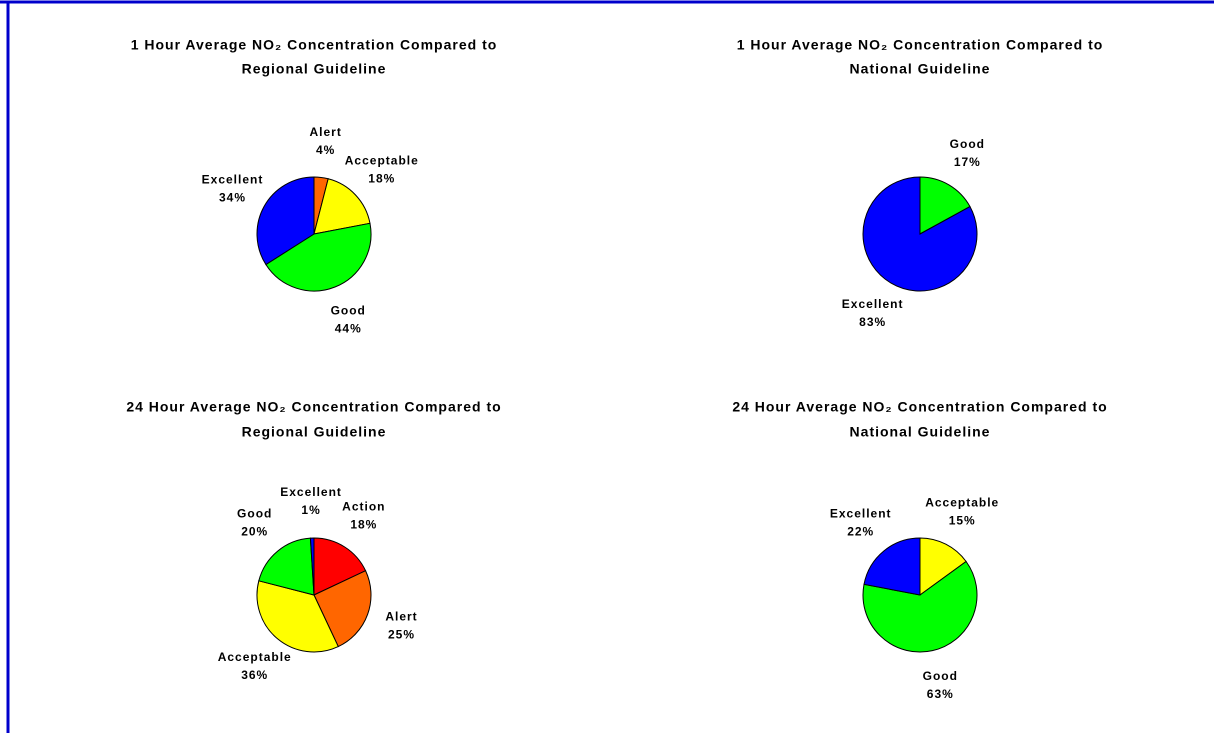 Image resolution: width=1214 pixels, height=733 pixels. What do you see at coordinates (860, 532) in the screenshot?
I see `slice-value-label: 22%` at bounding box center [860, 532].